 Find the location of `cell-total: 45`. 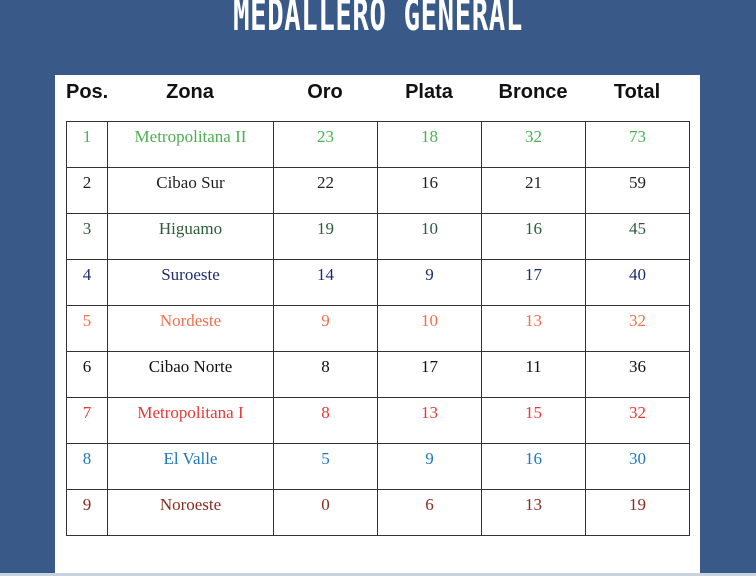

cell-total: 45 is located at coordinates (637, 236).